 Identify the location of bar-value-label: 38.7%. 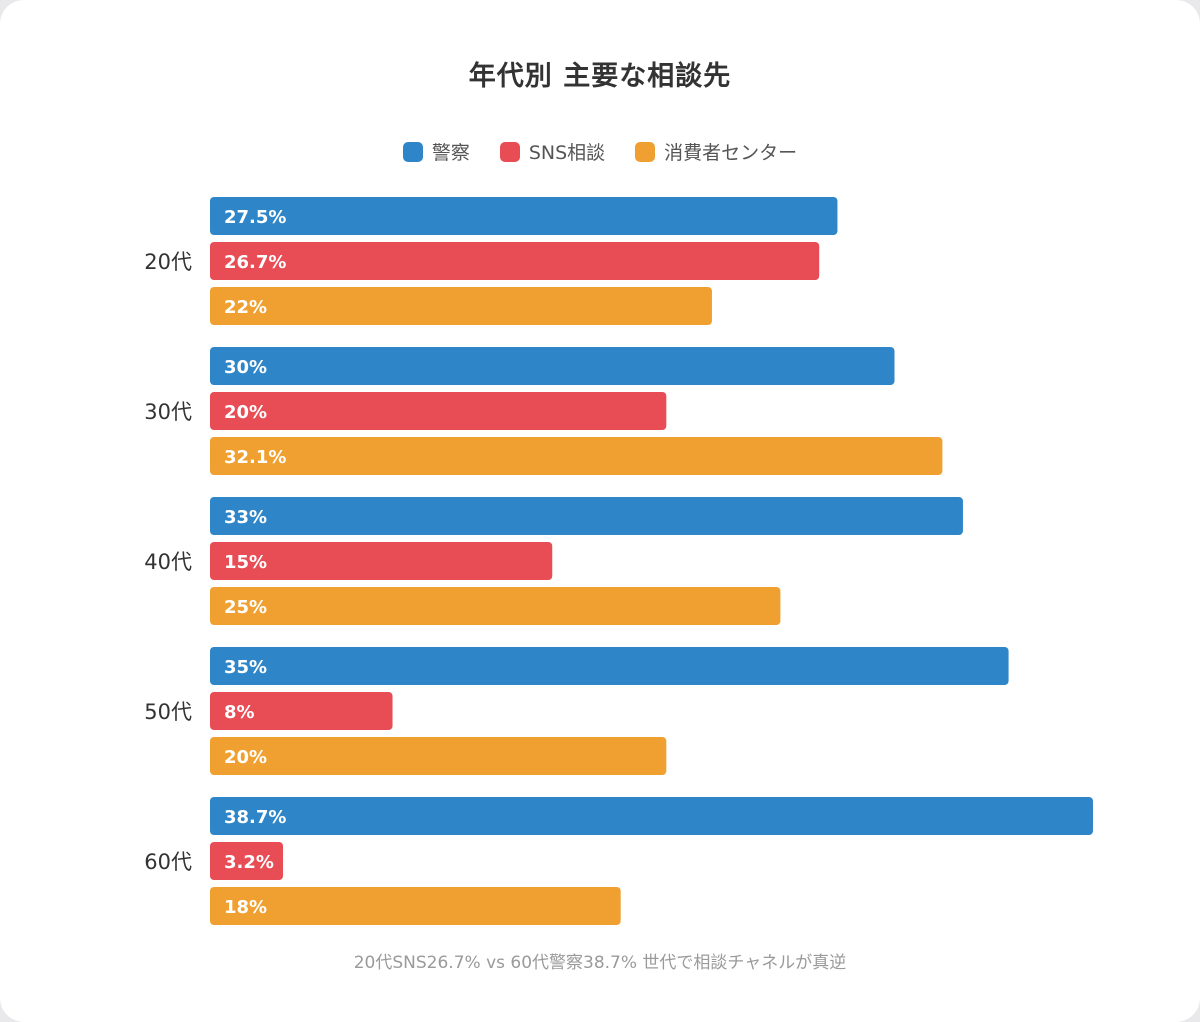
(255, 817).